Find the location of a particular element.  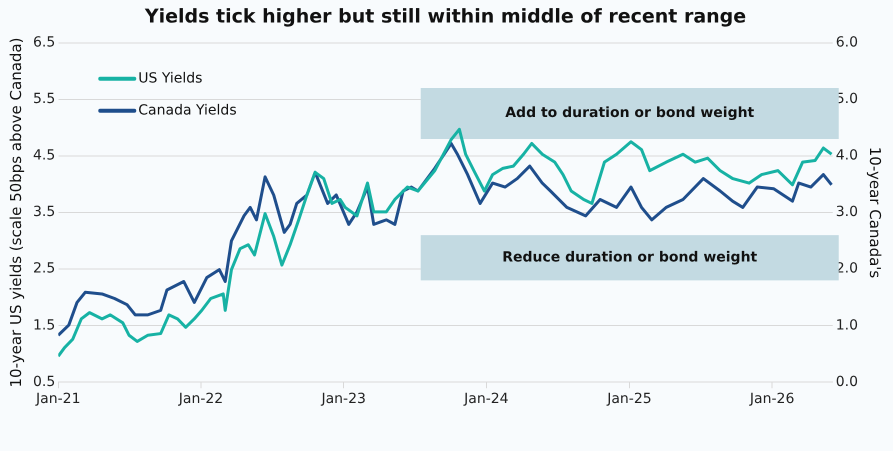

y-tick-label: 5.5 is located at coordinates (44, 99).